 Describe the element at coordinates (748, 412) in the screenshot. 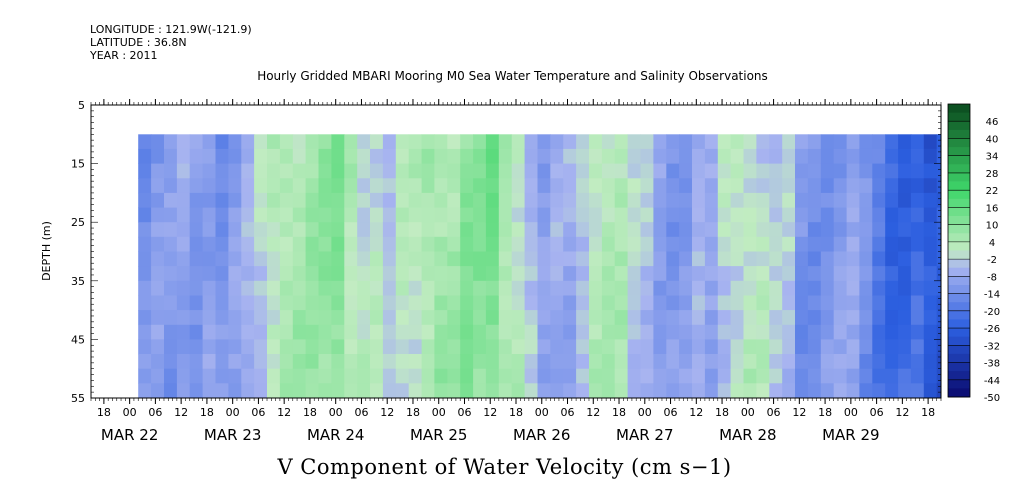

I see `x-hour-tick-label: 00` at that location.